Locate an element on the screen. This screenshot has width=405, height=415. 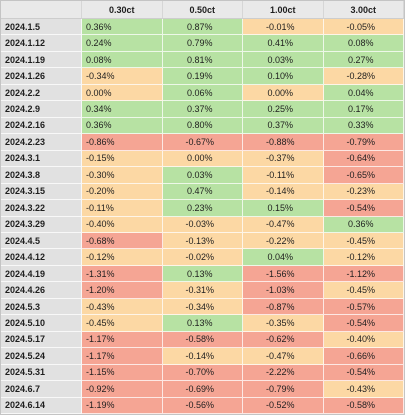
value-cell: -0.87% is located at coordinates (283, 307).